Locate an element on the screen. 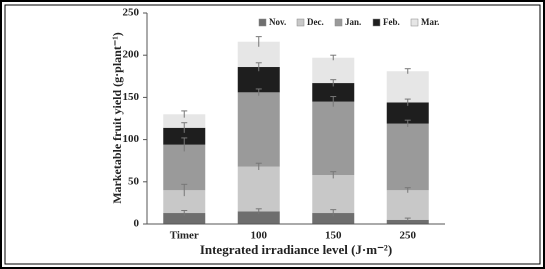 Image resolution: width=545 pixels, height=269 pixels. y-tick-label: 250 is located at coordinates (131, 13).